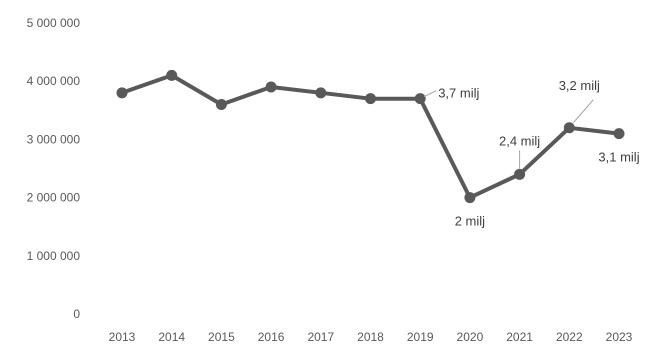 The image size is (660, 345). I want to click on x-tick-label: 2016, so click(271, 337).